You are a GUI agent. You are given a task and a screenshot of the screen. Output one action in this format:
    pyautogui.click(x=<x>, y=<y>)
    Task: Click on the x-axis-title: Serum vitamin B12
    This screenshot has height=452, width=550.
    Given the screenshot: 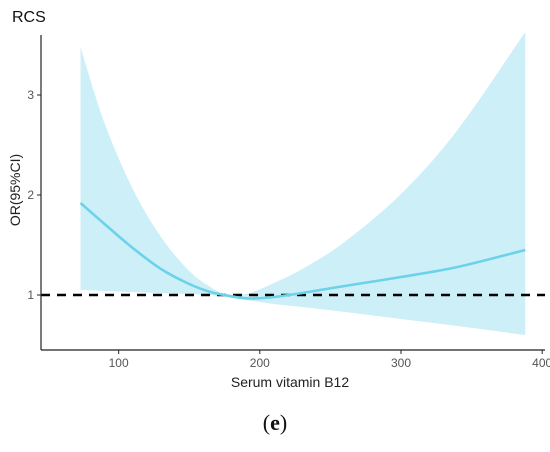 What is the action you would take?
    pyautogui.click(x=290, y=382)
    